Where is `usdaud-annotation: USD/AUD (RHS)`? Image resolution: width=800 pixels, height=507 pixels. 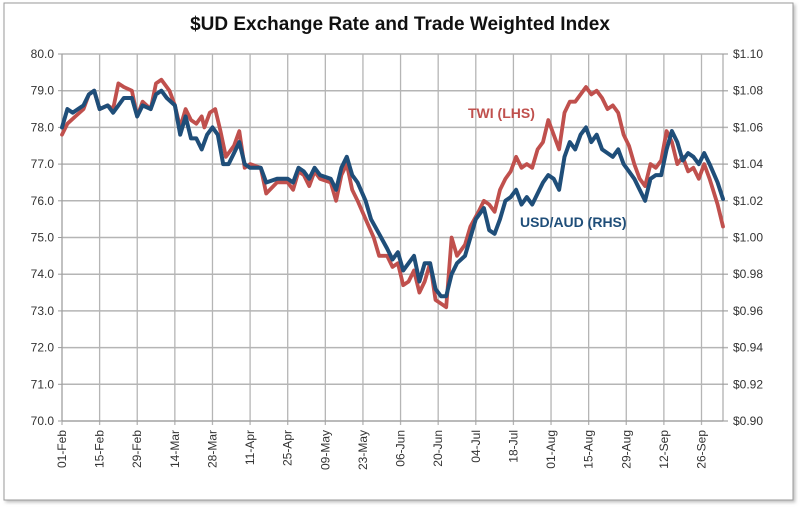
usdaud-annotation: USD/AUD (RHS) is located at coordinates (573, 222).